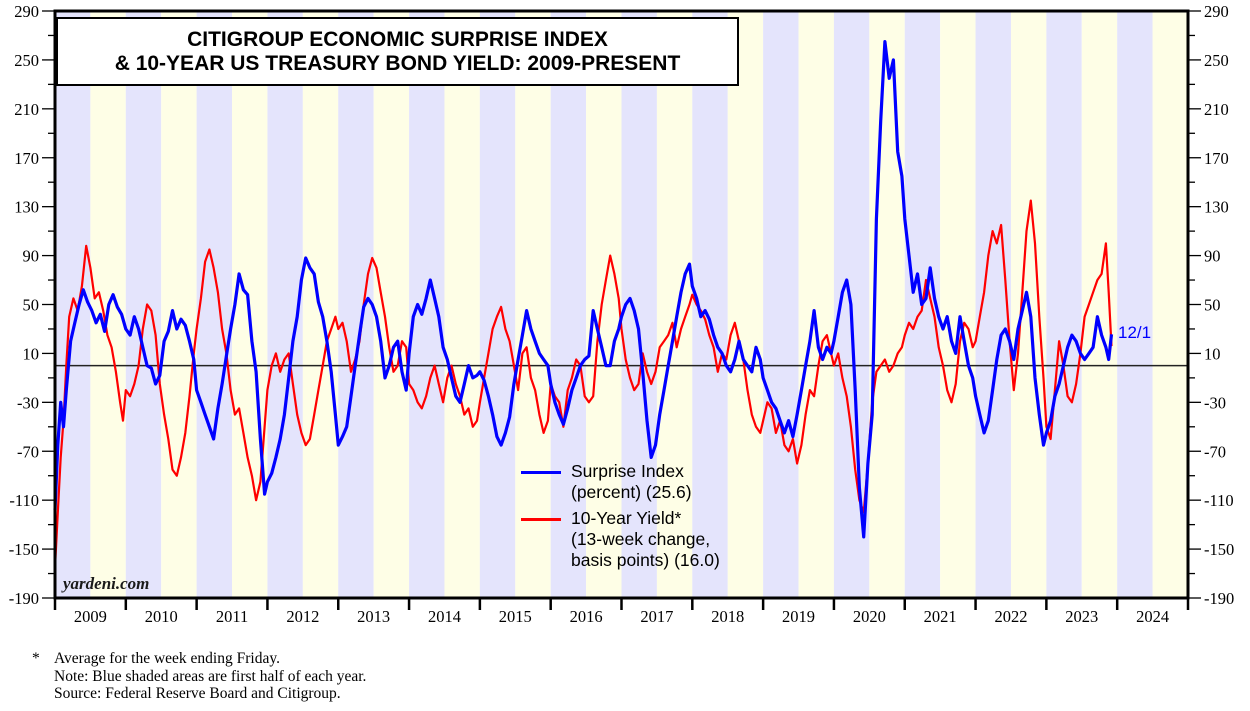 The image size is (1250, 711). What do you see at coordinates (586, 616) in the screenshot?
I see `x-tick-label: 2016` at bounding box center [586, 616].